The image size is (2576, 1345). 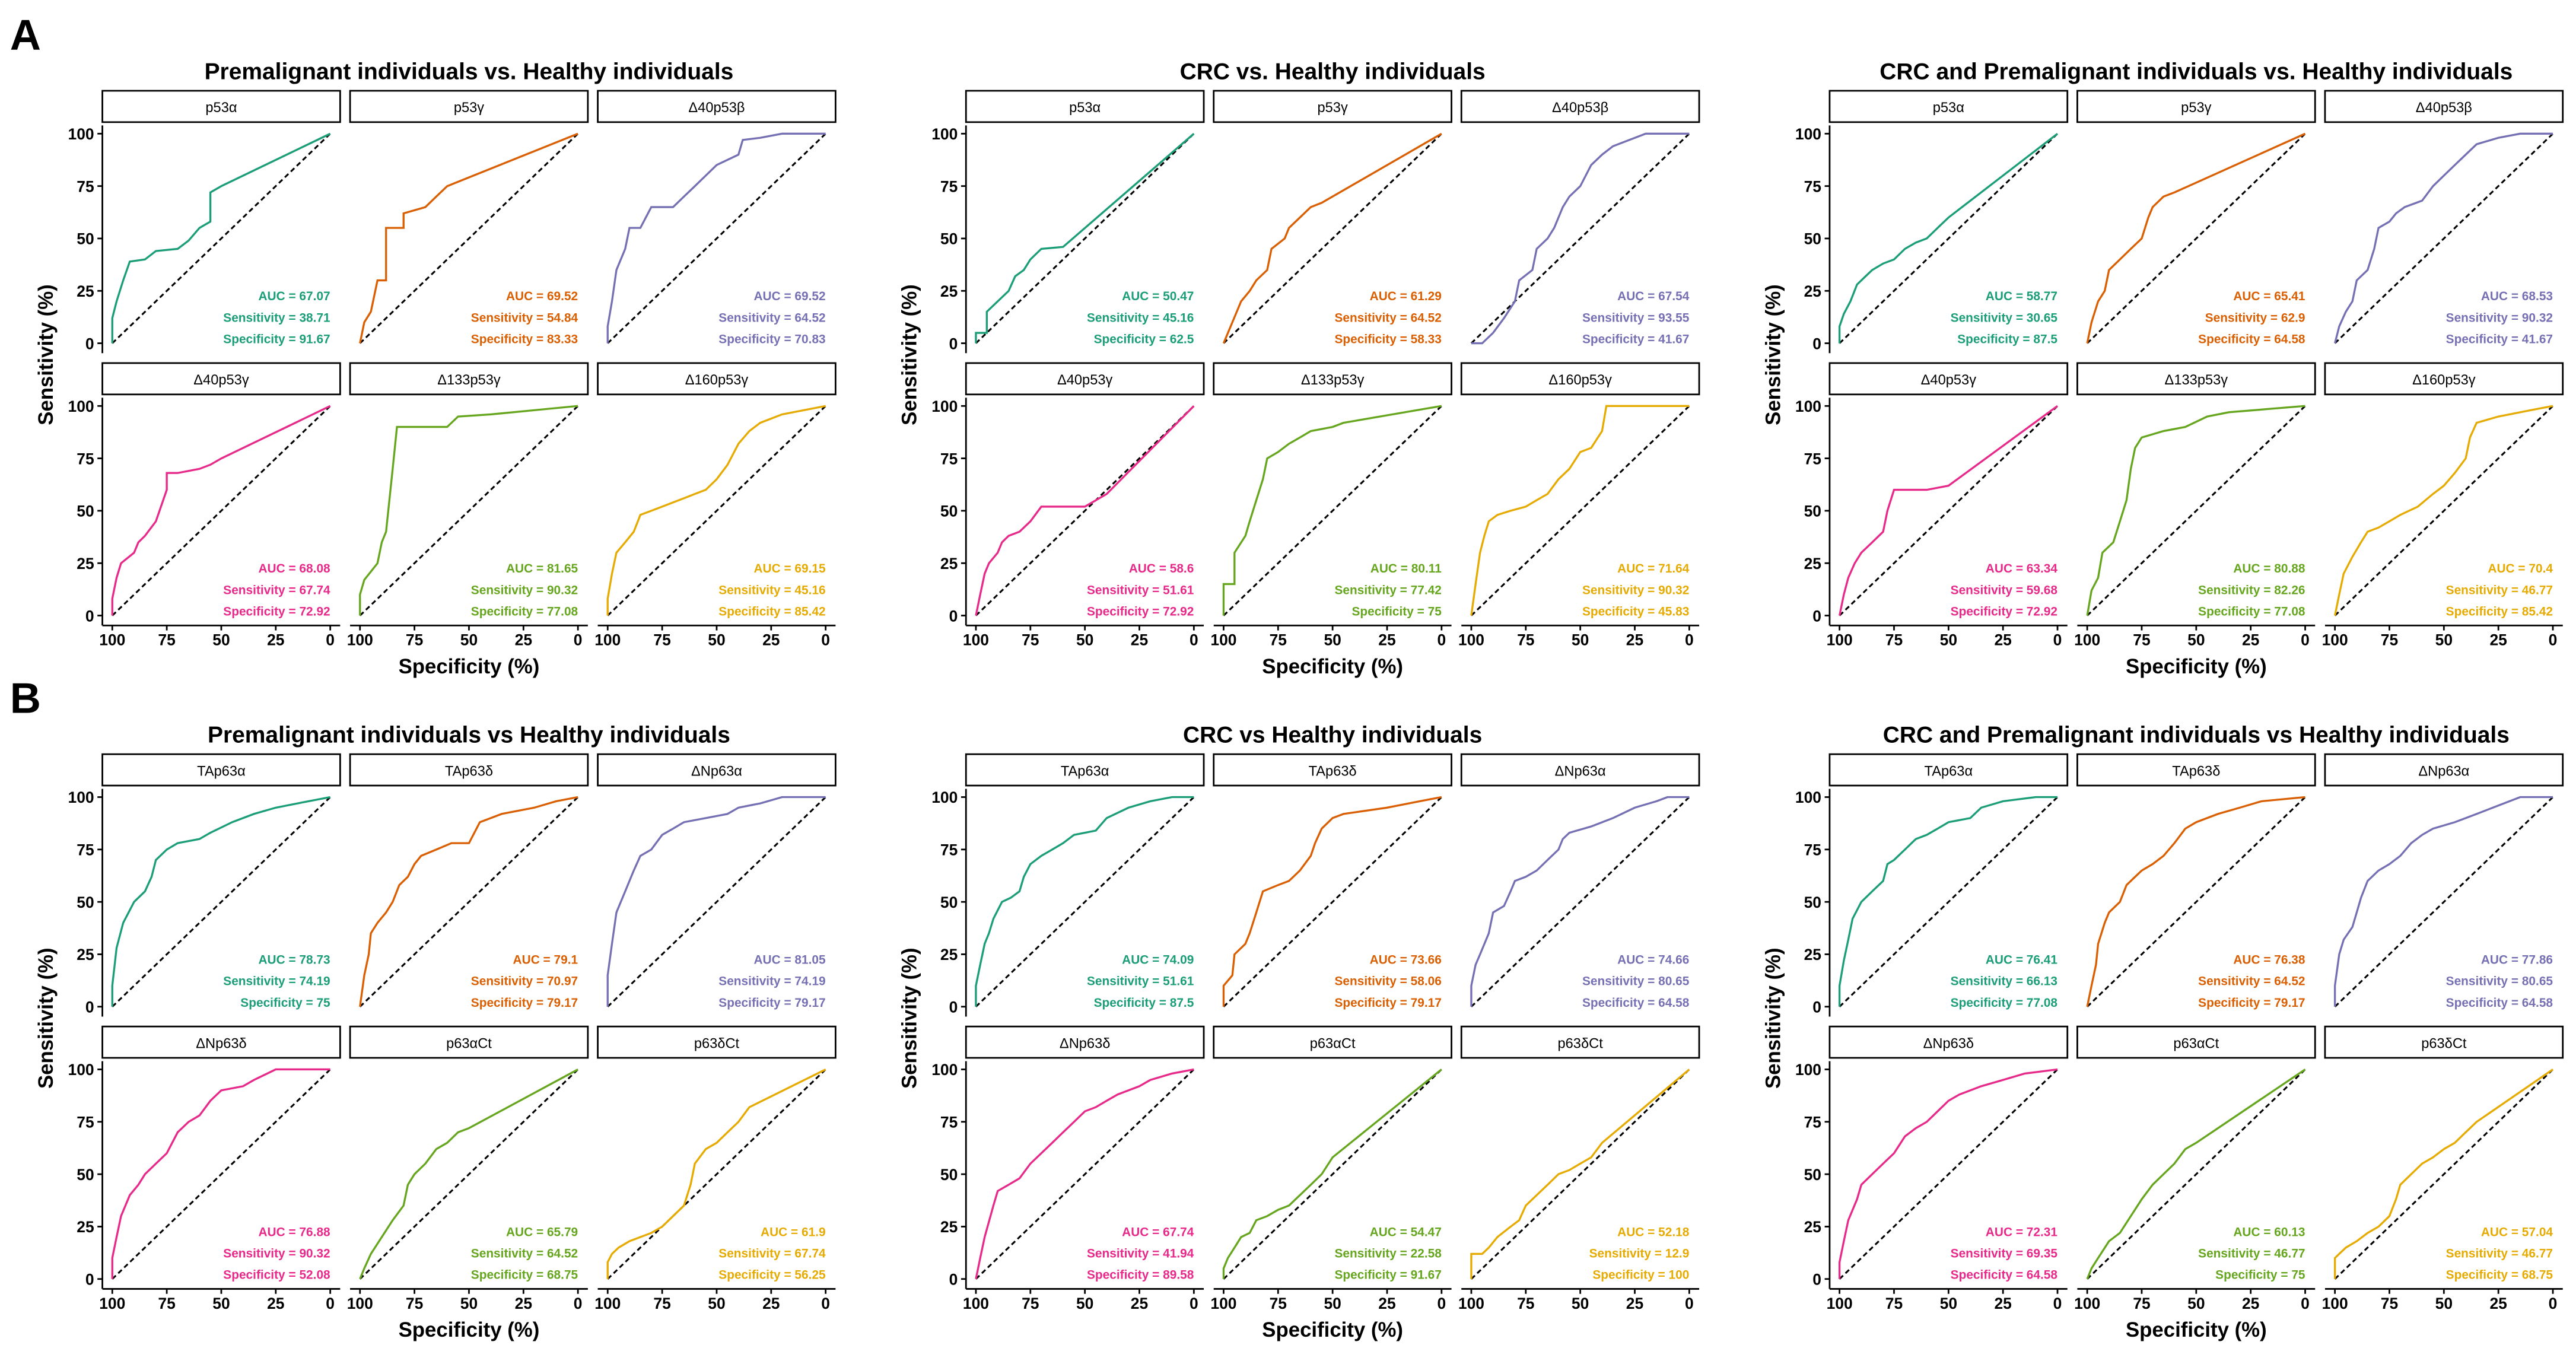 What do you see at coordinates (469, 108) in the screenshot?
I see `facet-label: p53γ` at bounding box center [469, 108].